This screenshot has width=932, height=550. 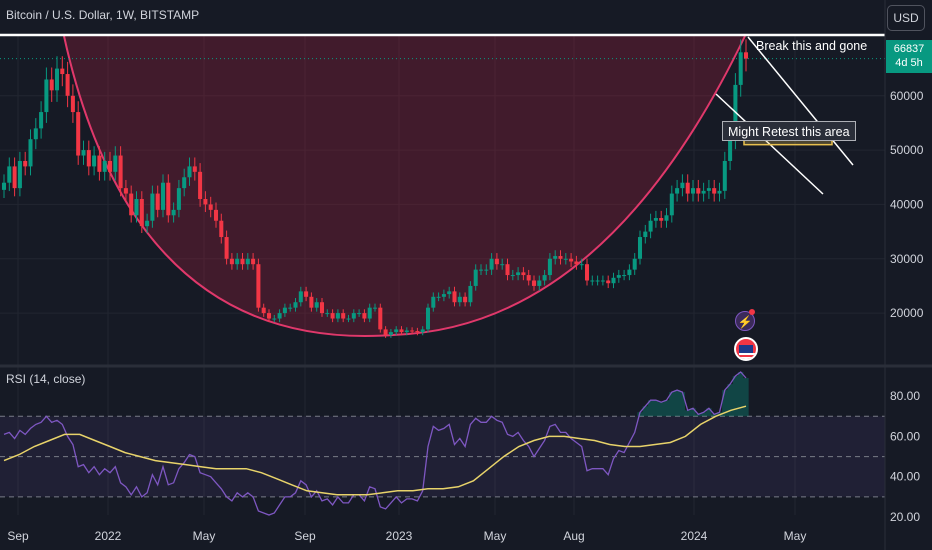 I want to click on currency-button: USD, so click(x=906, y=18).